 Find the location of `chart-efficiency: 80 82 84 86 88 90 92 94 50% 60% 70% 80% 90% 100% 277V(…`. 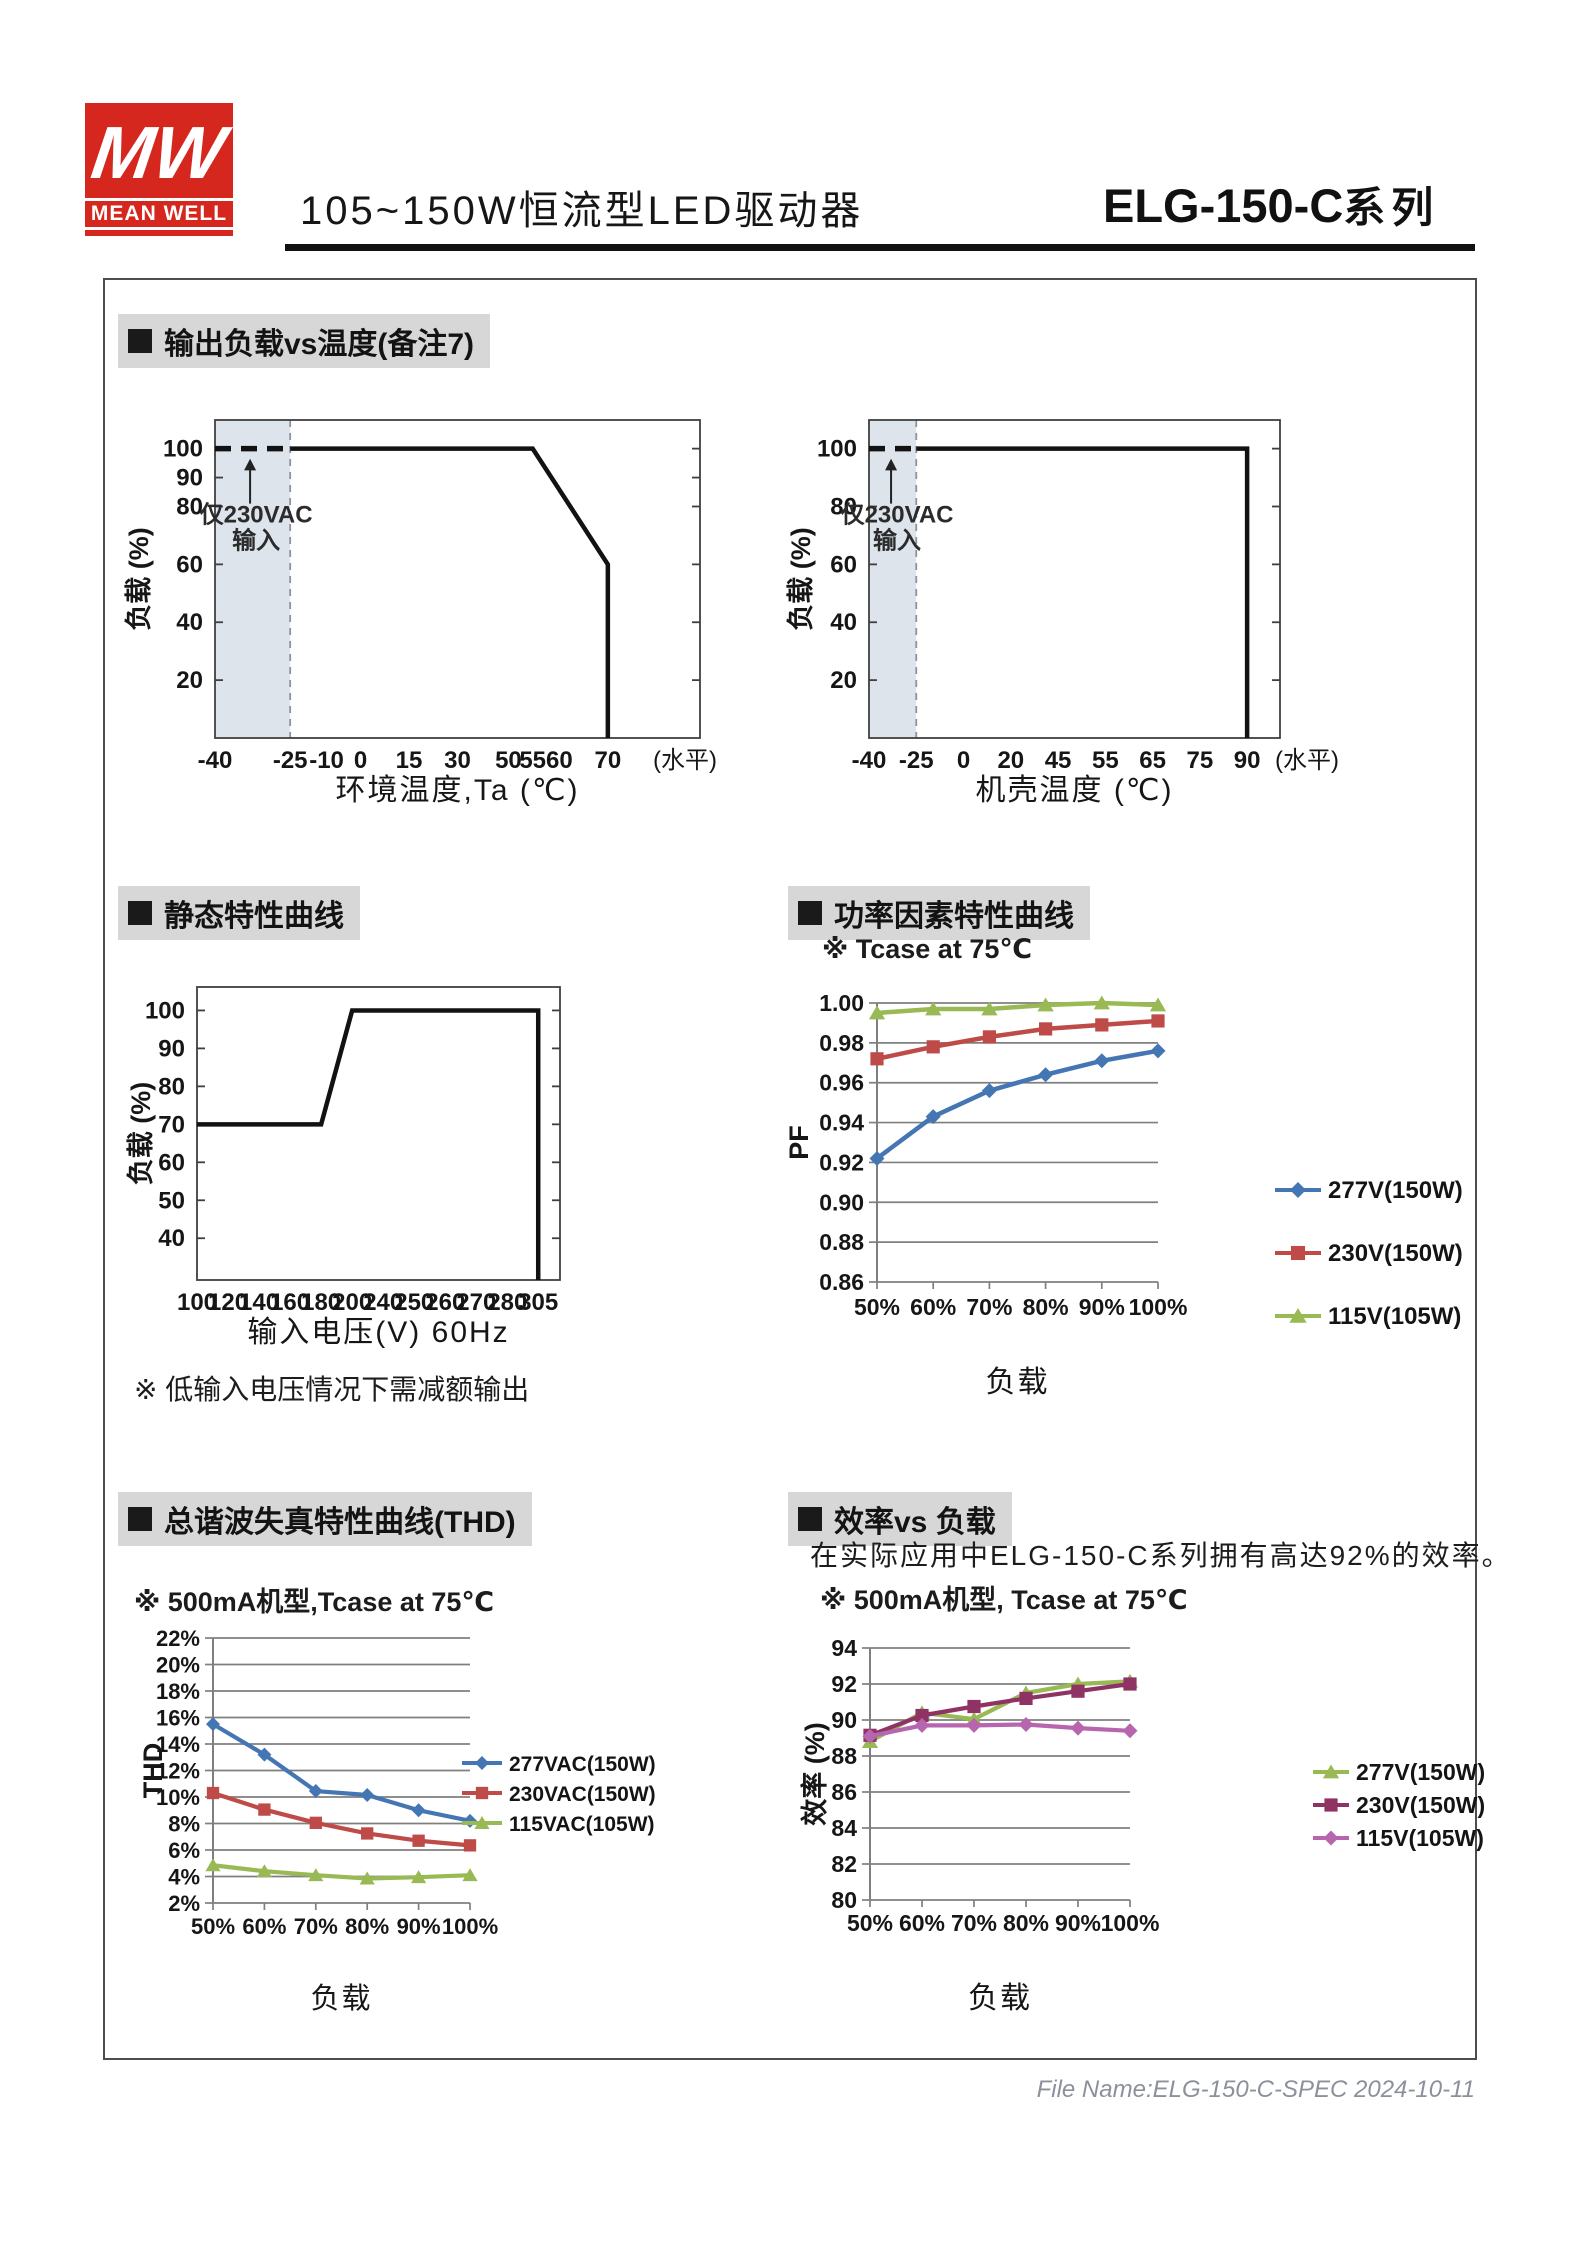

chart-efficiency: 80 82 84 86 88 90 92 94 50% 60% 70% 80% 90% 100% 277V(… is located at coordinates (1133, 1798).